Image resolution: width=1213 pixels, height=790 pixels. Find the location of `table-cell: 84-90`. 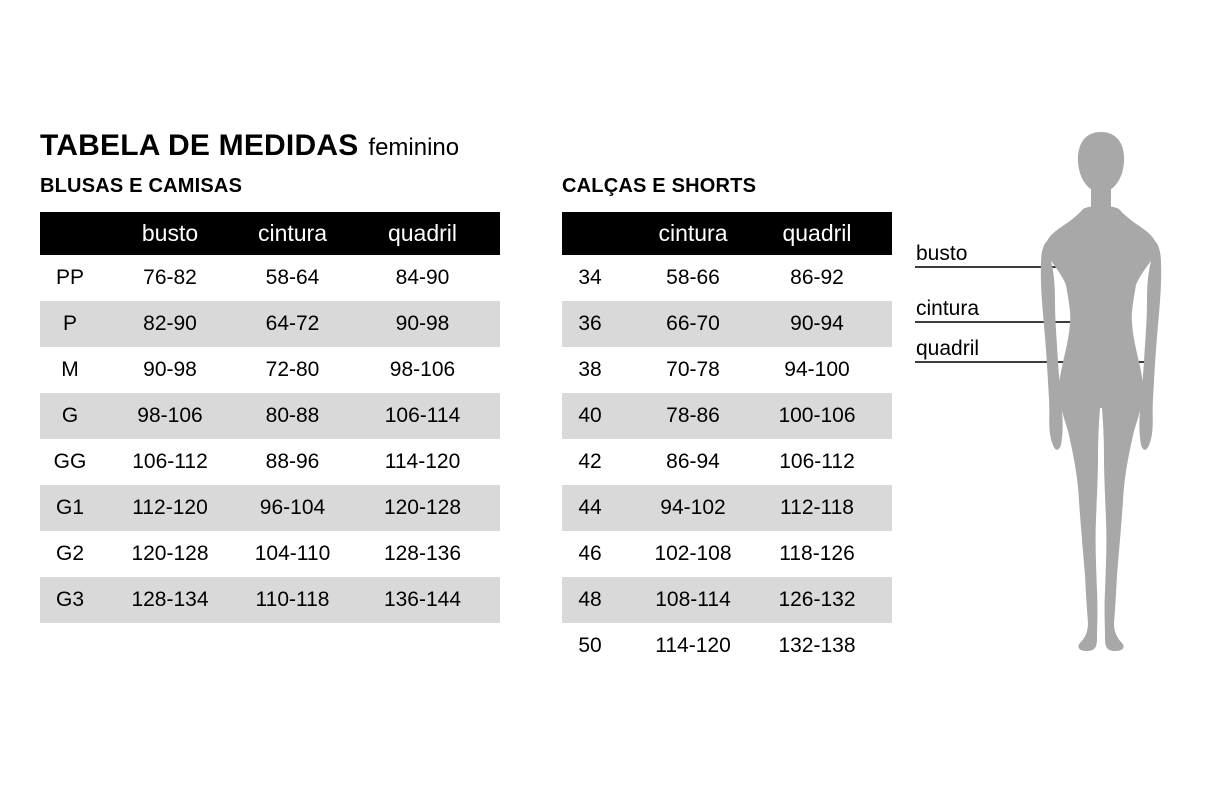

table-cell: 84-90 is located at coordinates (422, 277).